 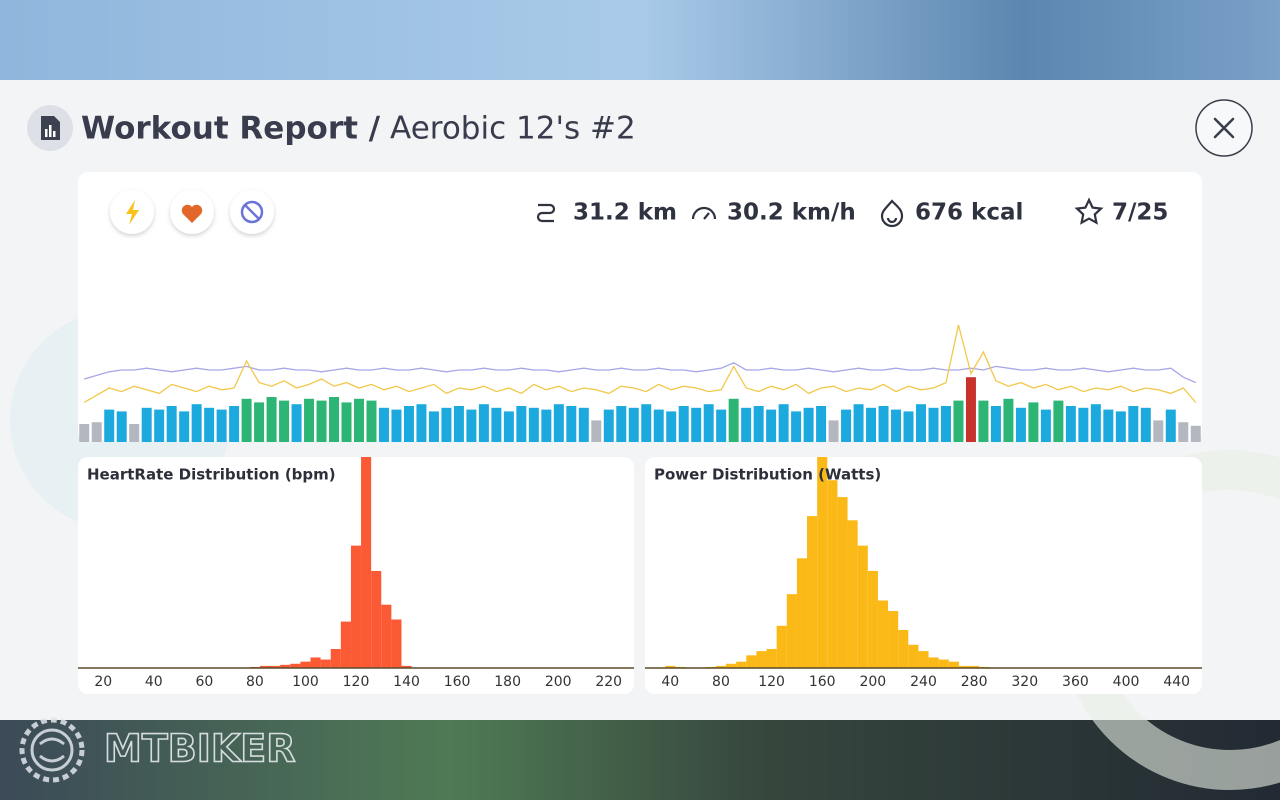 I want to click on background-bottom, so click(x=640, y=760).